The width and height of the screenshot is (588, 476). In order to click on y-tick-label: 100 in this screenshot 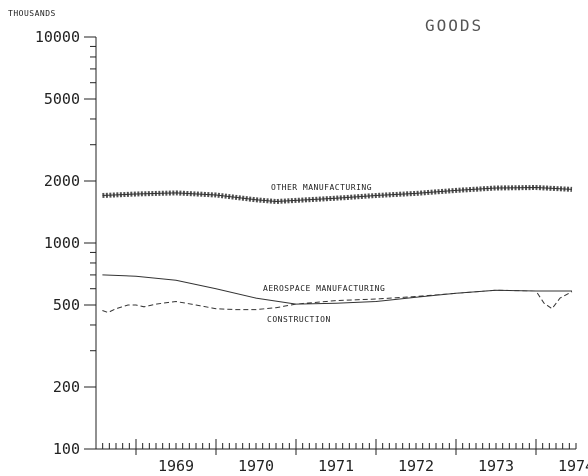, I will do `click(66, 449)`.